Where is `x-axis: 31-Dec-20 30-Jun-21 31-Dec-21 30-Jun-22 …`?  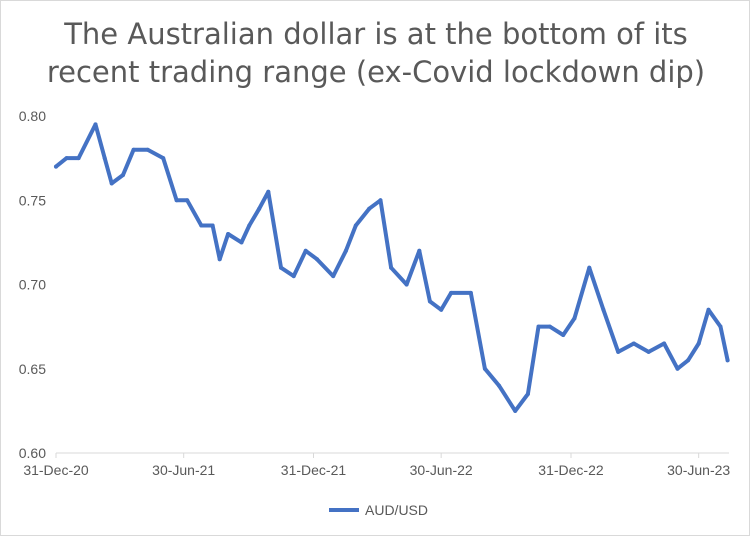 x-axis: 31-Dec-20 30-Jun-21 31-Dec-21 30-Jun-22 … is located at coordinates (376, 465).